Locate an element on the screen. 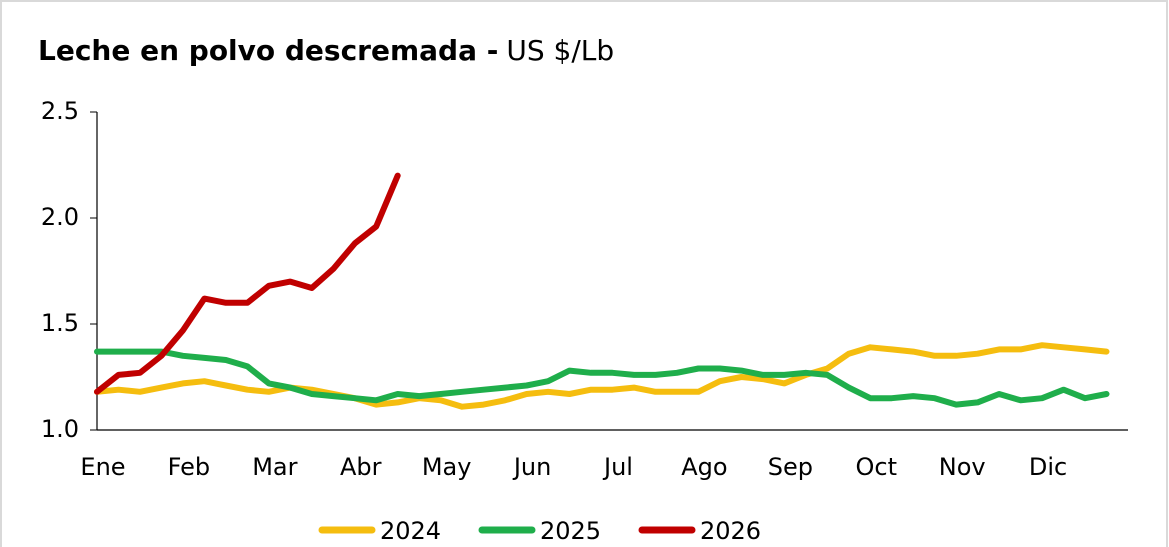 The height and width of the screenshot is (547, 1169). y-tick-label: 2.0 is located at coordinates (60, 217).